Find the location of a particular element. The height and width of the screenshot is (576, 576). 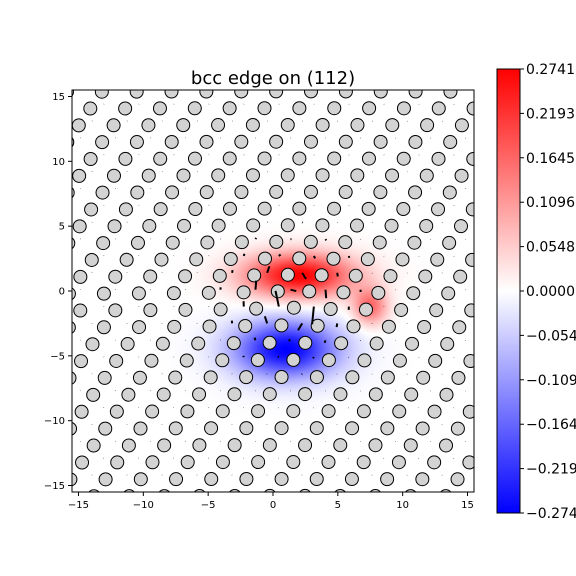

y-tick-label: 0 is located at coordinates (62, 292).